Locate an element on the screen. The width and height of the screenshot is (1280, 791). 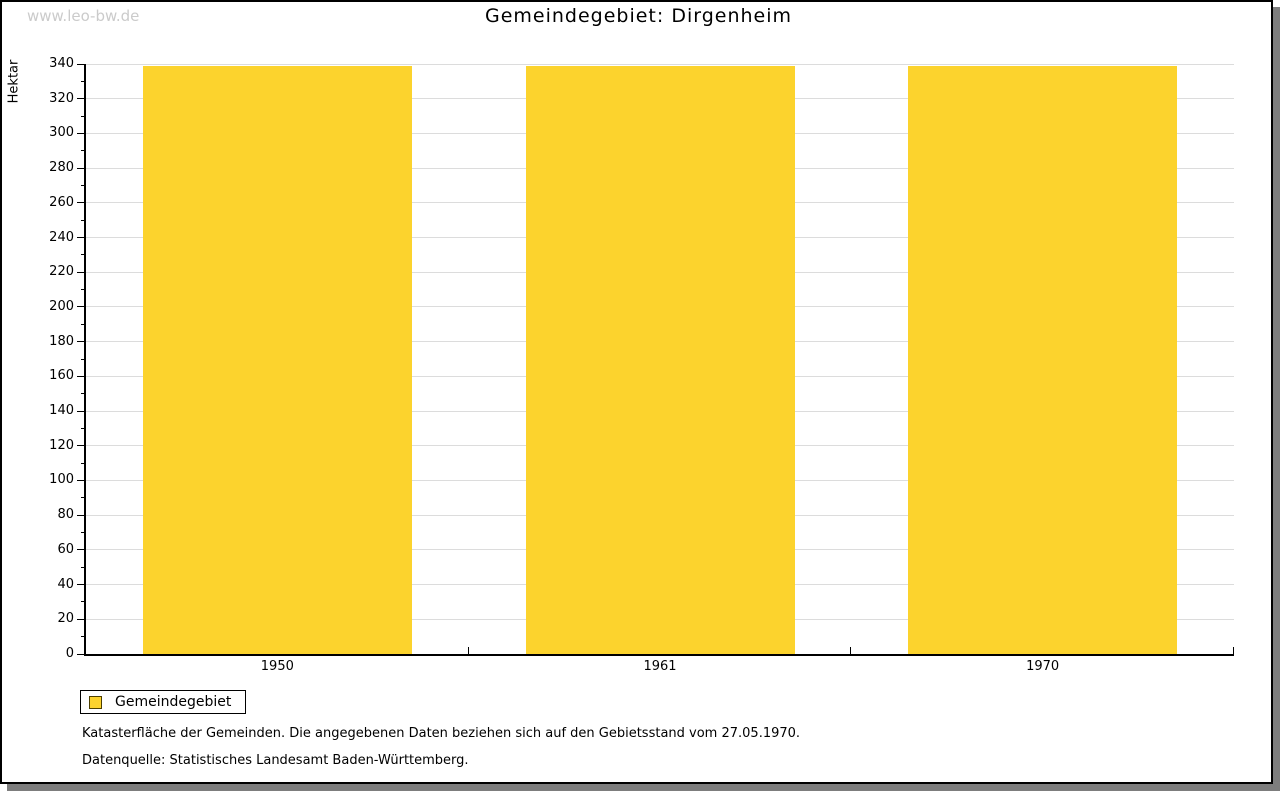
y-gridline is located at coordinates (660, 64).